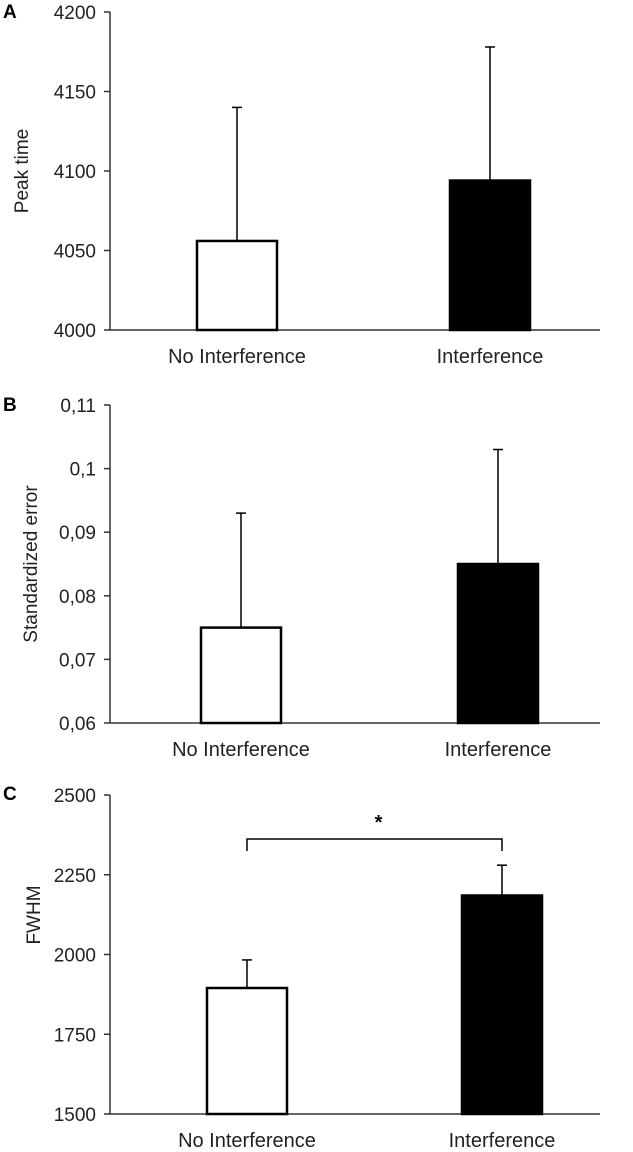 The height and width of the screenshot is (1152, 633). Describe the element at coordinates (75, 252) in the screenshot. I see `y-tick-label: 4050` at that location.